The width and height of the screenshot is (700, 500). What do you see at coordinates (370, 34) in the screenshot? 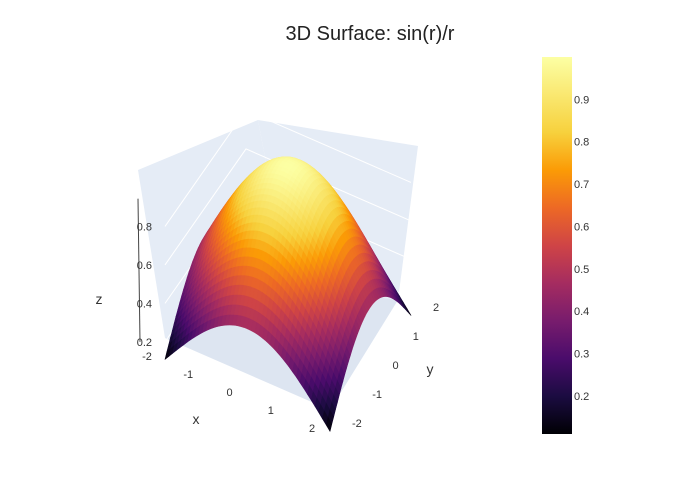
I see `chart-title: 3D Surface: sin(r)/r` at bounding box center [370, 34].